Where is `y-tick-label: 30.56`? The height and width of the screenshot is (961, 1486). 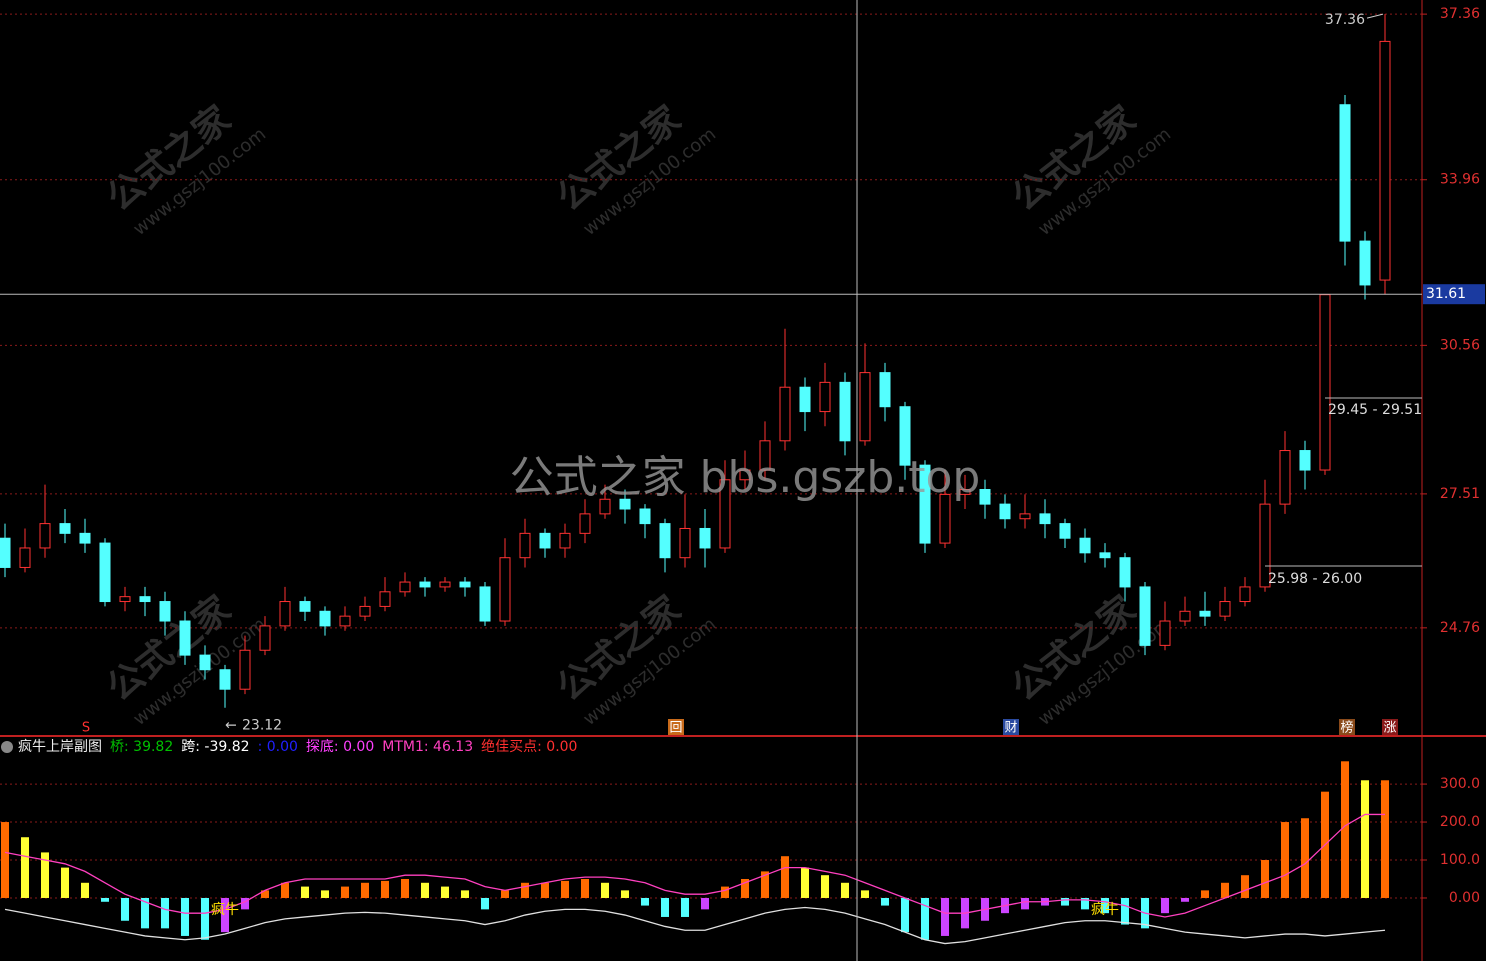
y-tick-label: 30.56 is located at coordinates (1460, 345).